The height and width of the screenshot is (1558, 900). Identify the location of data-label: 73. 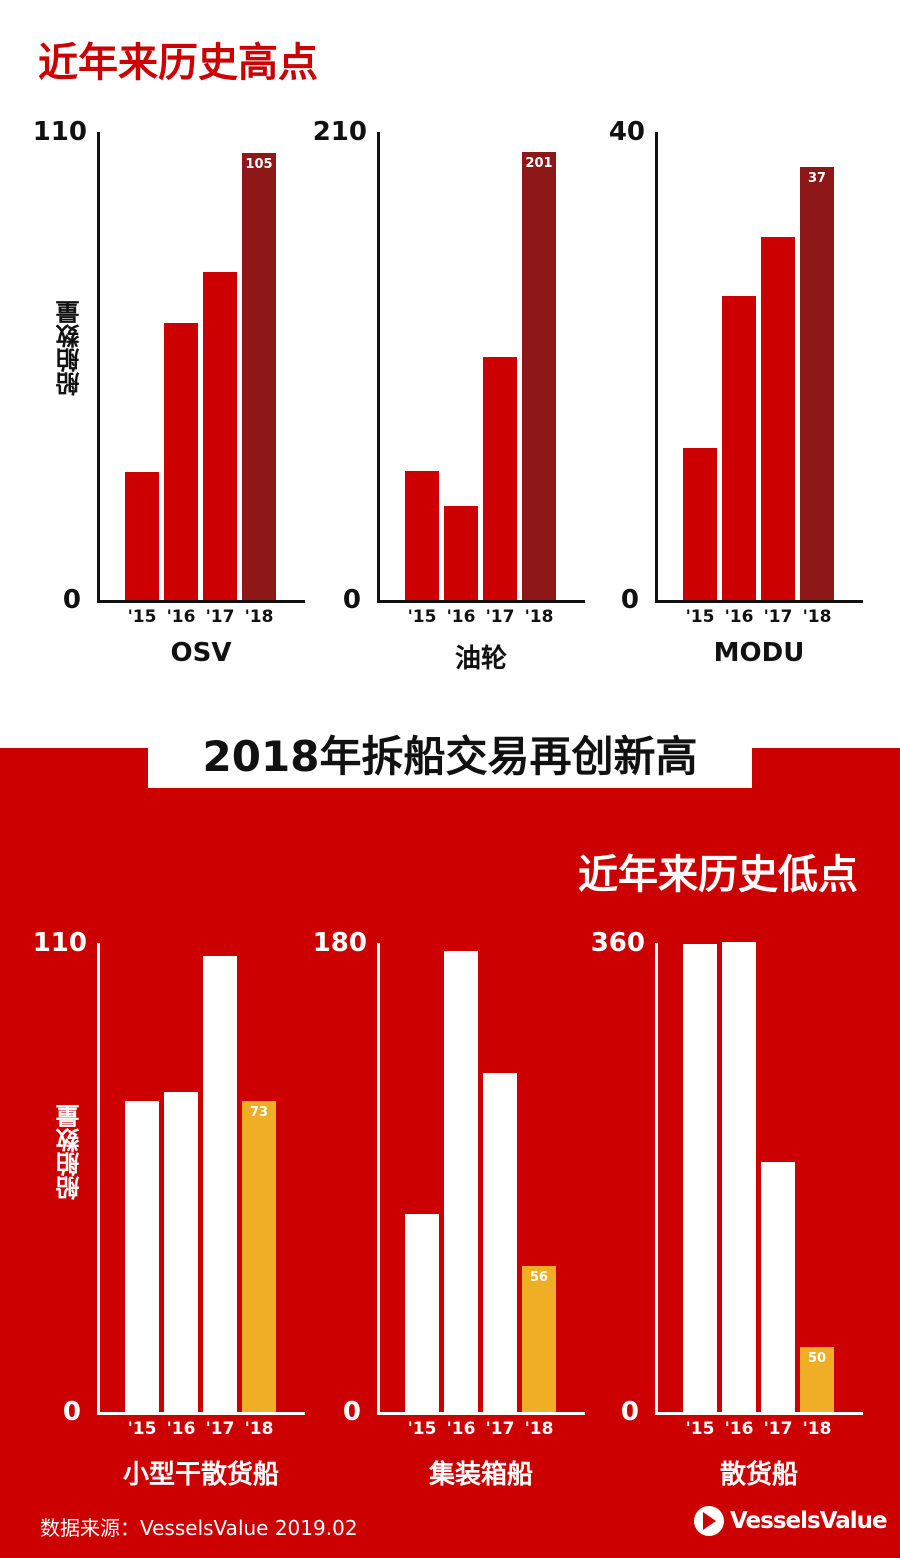
(259, 1112).